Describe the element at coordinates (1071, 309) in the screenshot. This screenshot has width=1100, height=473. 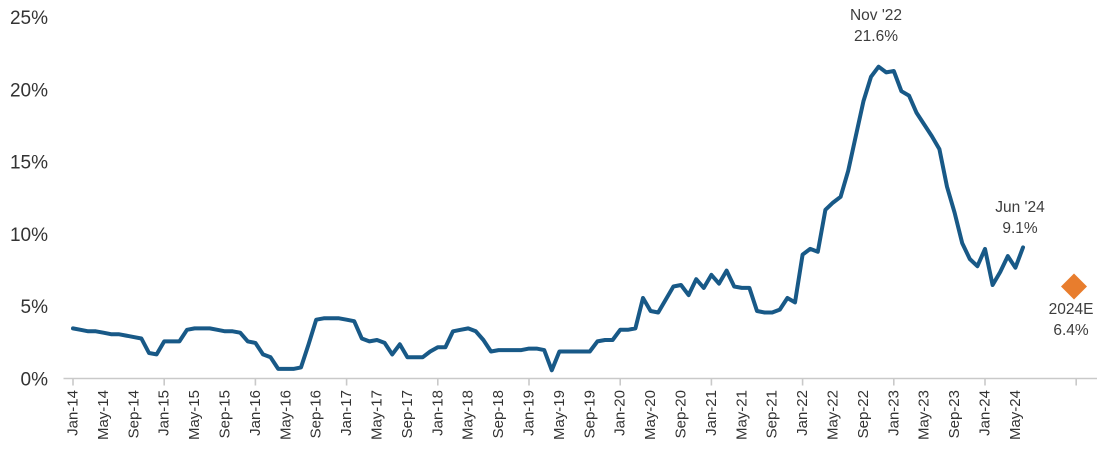
I see `forecast-annotation-label: 2024E` at that location.